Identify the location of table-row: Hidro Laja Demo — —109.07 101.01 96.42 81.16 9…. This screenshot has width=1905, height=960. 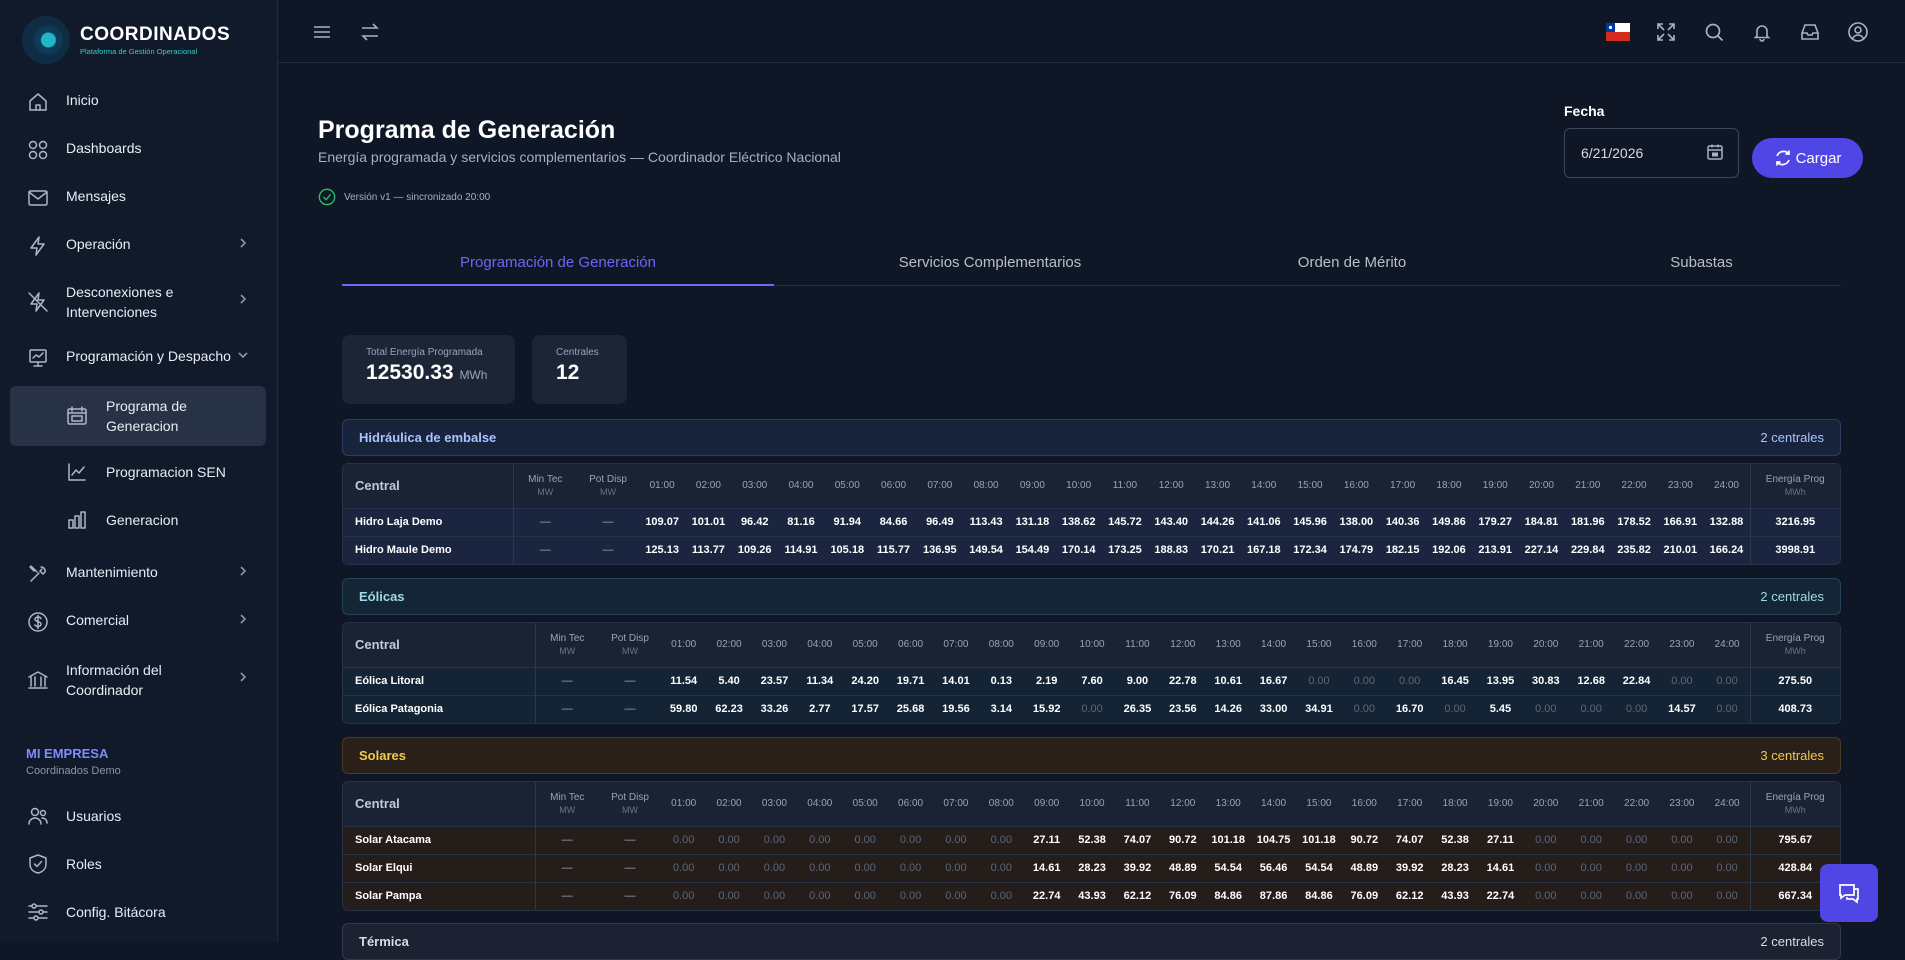
(1091, 521).